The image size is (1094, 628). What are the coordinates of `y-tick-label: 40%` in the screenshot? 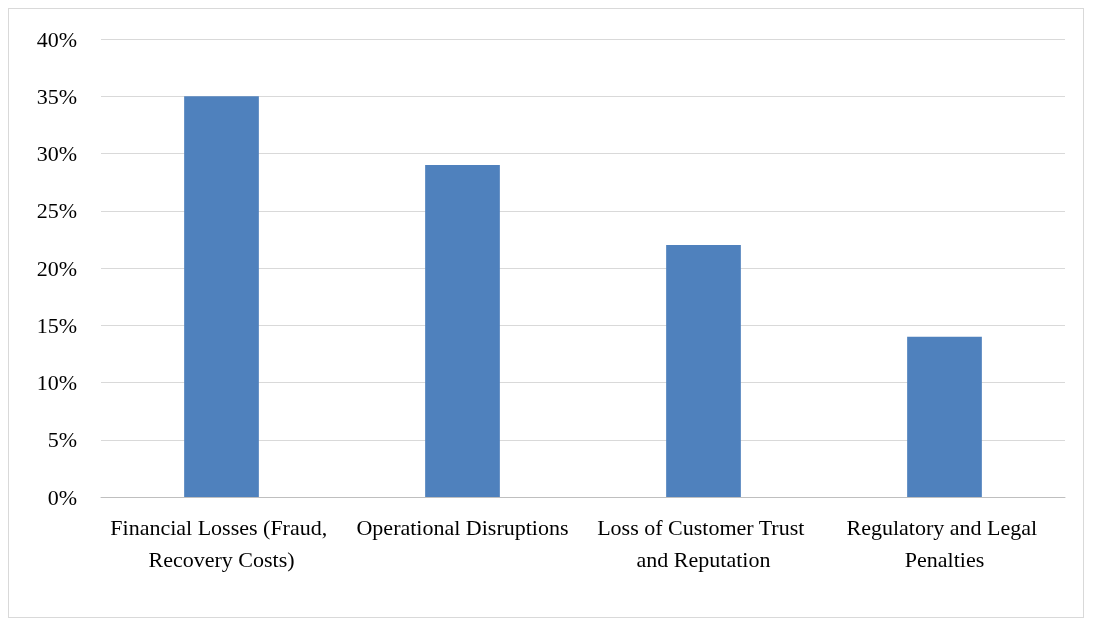 It's located at (56, 39).